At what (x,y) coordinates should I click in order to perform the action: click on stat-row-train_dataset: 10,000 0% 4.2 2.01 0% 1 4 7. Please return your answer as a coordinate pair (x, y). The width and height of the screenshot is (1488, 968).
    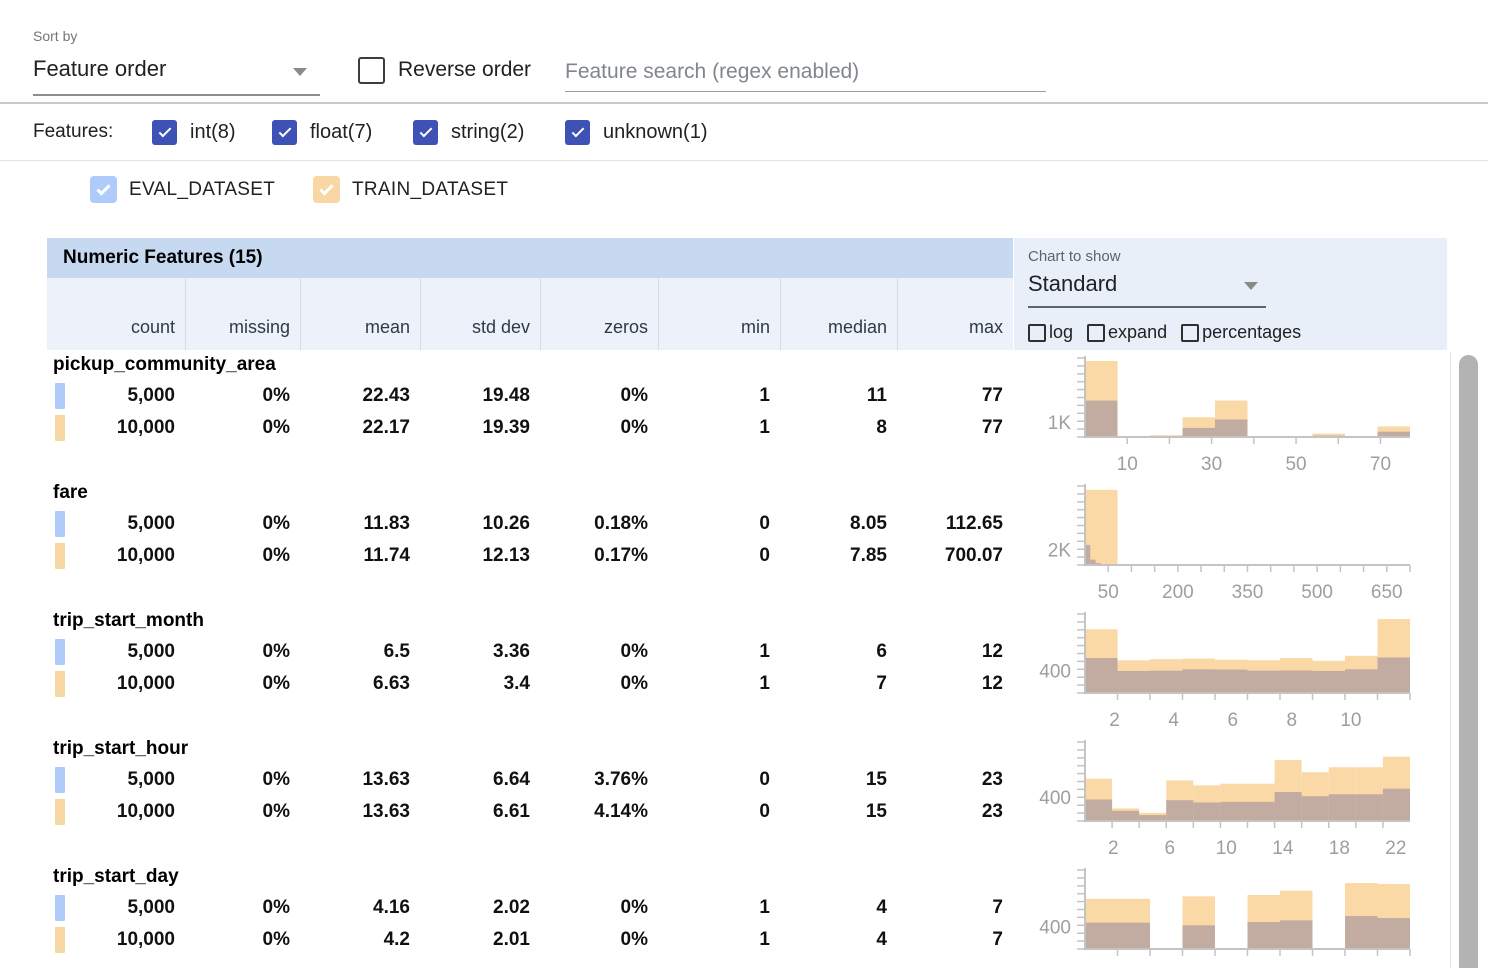
    Looking at the image, I should click on (530, 940).